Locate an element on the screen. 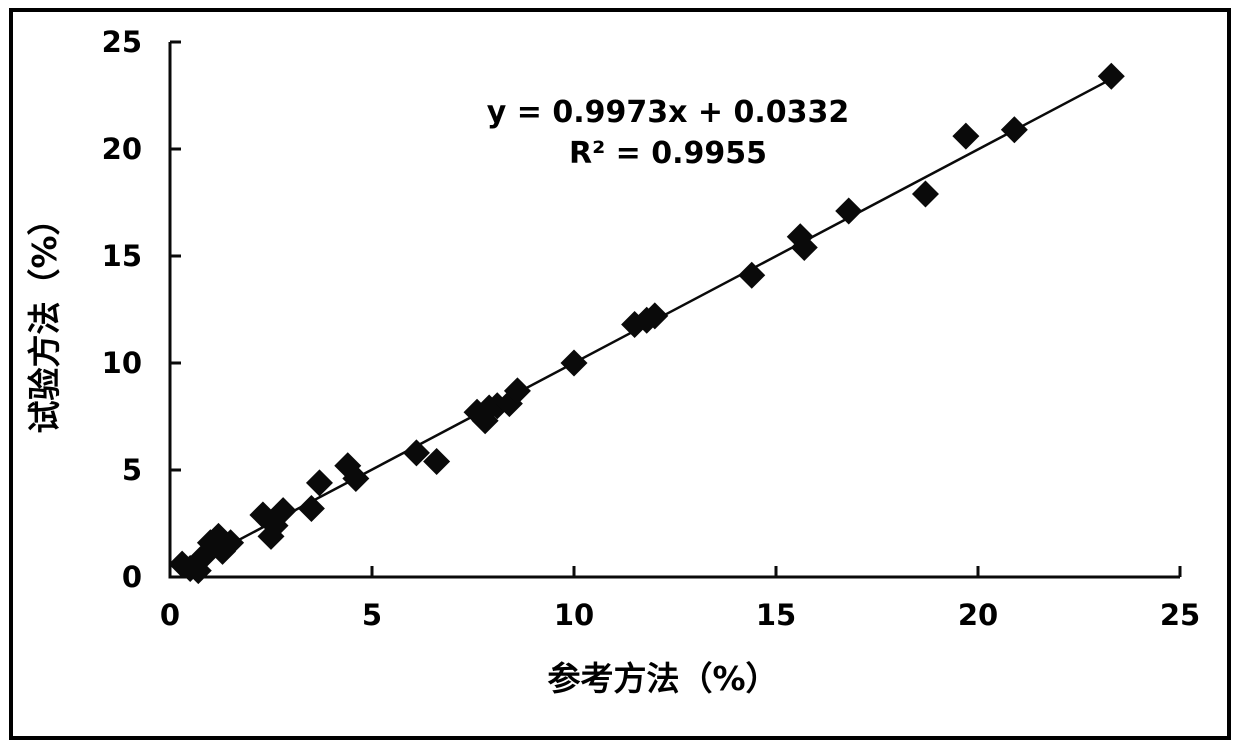 This screenshot has height=748, width=1240. x-tick-label: 0 is located at coordinates (170, 615).